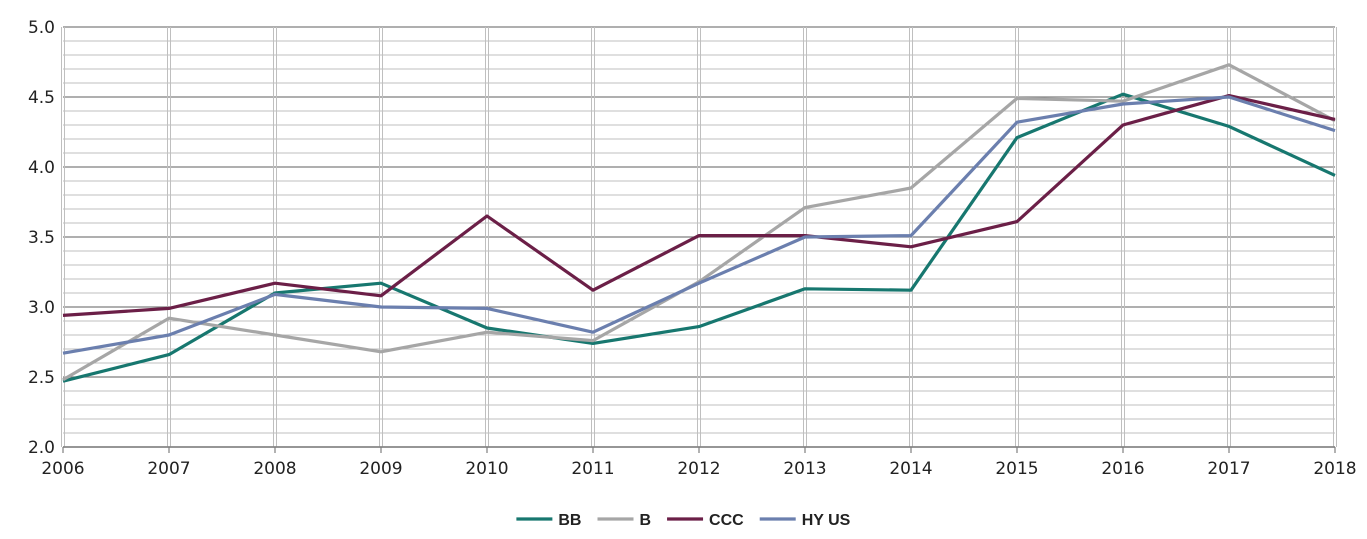 The width and height of the screenshot is (1367, 539). Describe the element at coordinates (698, 469) in the screenshot. I see `x-tick-label: 2012` at that location.